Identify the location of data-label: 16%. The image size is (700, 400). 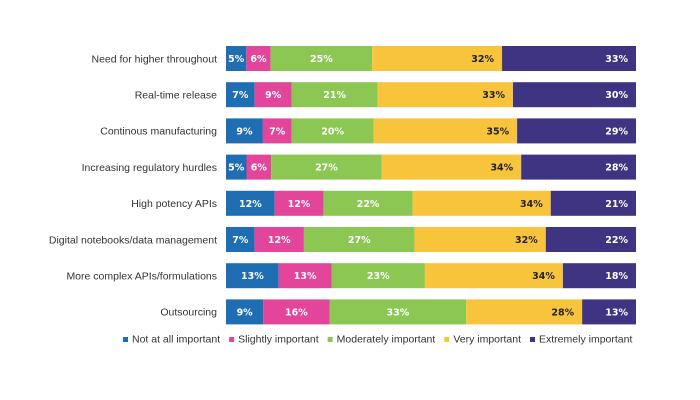
(296, 312).